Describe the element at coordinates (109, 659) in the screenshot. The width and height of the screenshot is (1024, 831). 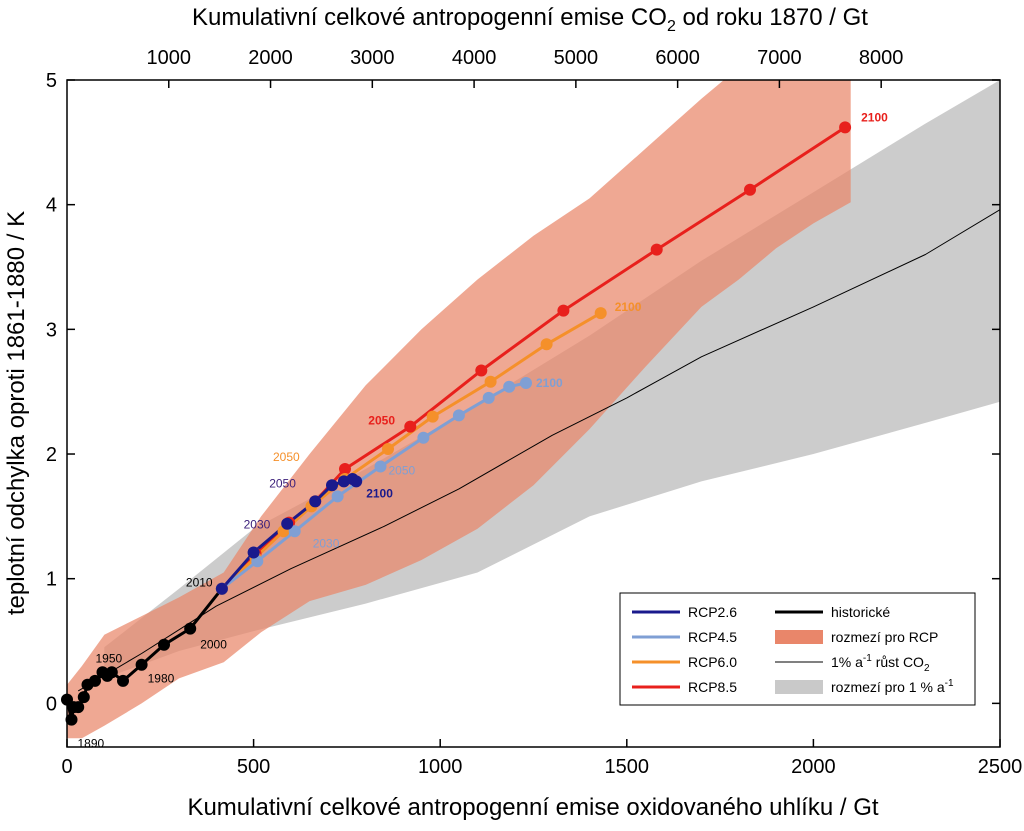
I see `year-label: 1950` at that location.